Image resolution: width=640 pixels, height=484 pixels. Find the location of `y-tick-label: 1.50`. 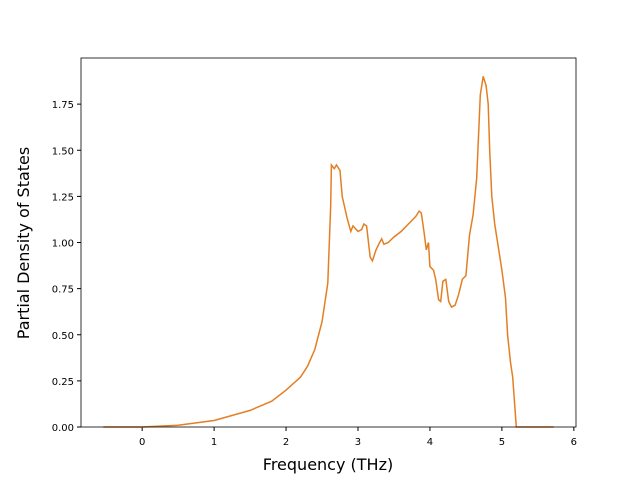

y-tick-label: 1.50 is located at coordinates (63, 151).